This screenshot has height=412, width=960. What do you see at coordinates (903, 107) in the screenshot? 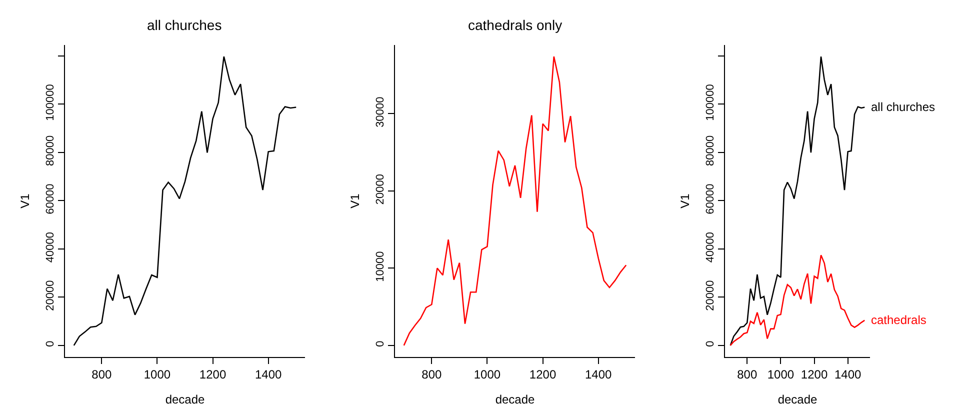
I see `series-label: all churches` at bounding box center [903, 107].